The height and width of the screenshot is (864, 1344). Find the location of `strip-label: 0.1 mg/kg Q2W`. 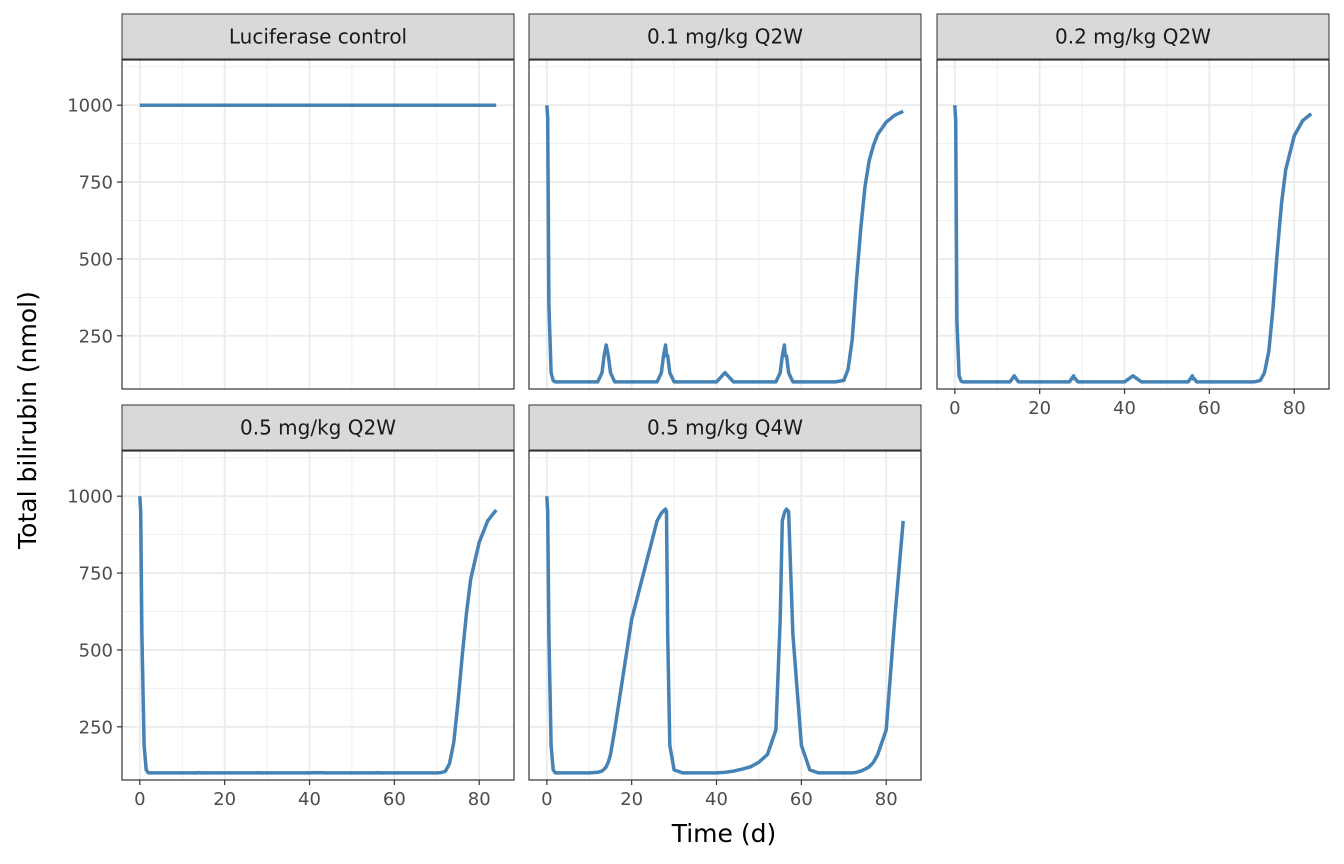

strip-label: 0.1 mg/kg Q2W is located at coordinates (725, 37).